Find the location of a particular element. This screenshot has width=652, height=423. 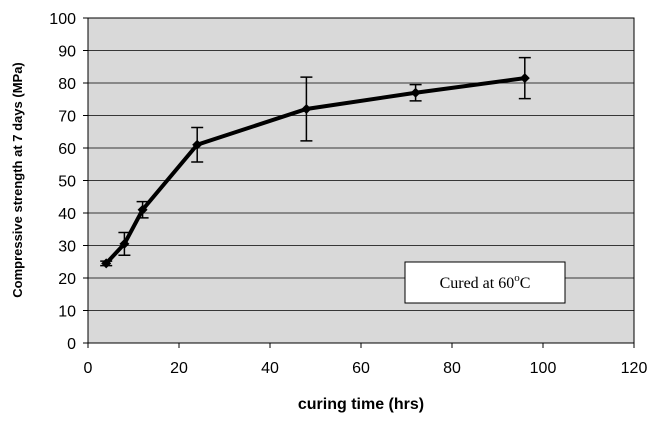

x-tick-label: 60 is located at coordinates (361, 368).